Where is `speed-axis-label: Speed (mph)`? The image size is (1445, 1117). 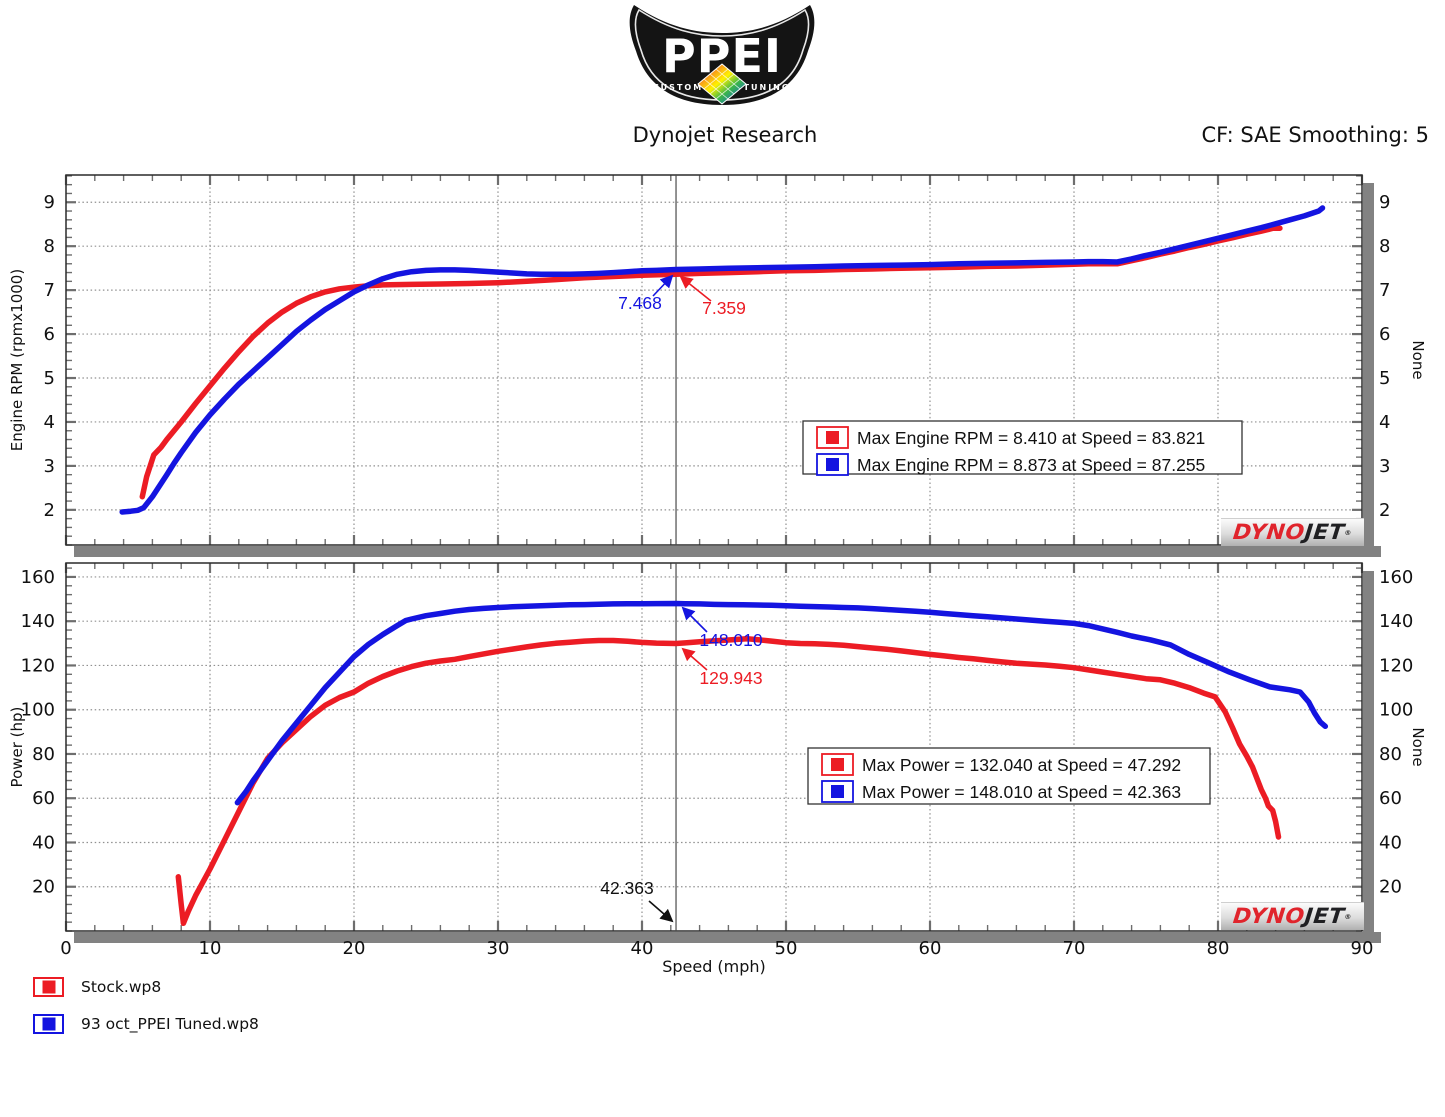
speed-axis-label: Speed (mph) is located at coordinates (714, 966).